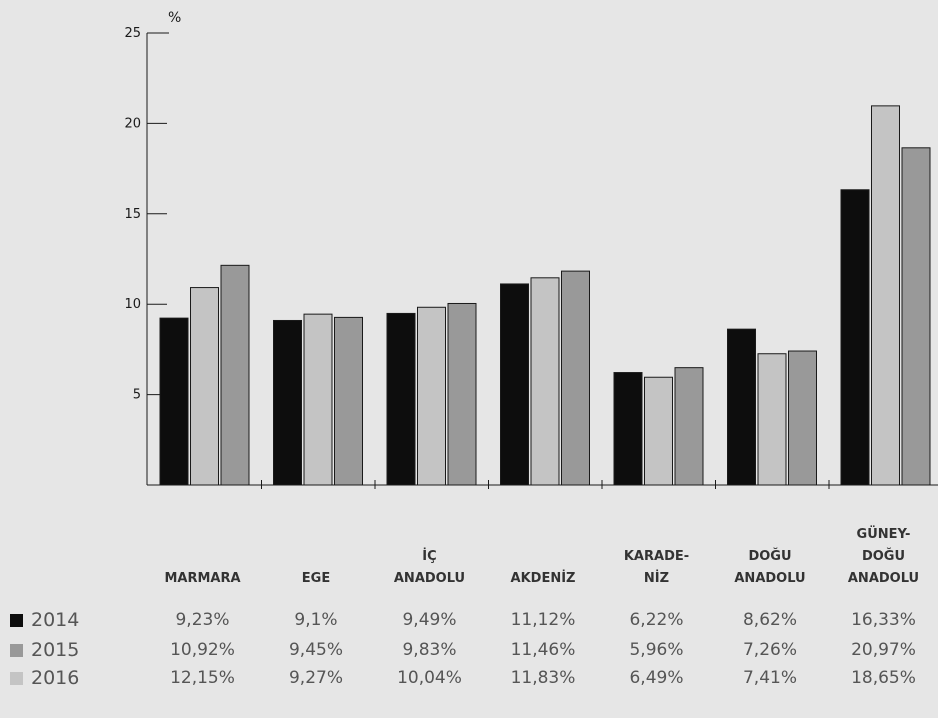  I want to click on value-cell: 12,15%, so click(202, 678).